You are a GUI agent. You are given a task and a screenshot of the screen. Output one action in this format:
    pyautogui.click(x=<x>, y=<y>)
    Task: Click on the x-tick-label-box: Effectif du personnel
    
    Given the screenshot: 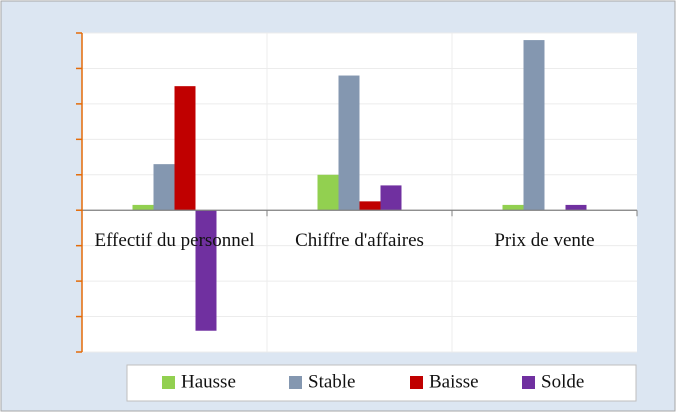 What is the action you would take?
    pyautogui.click(x=174, y=241)
    